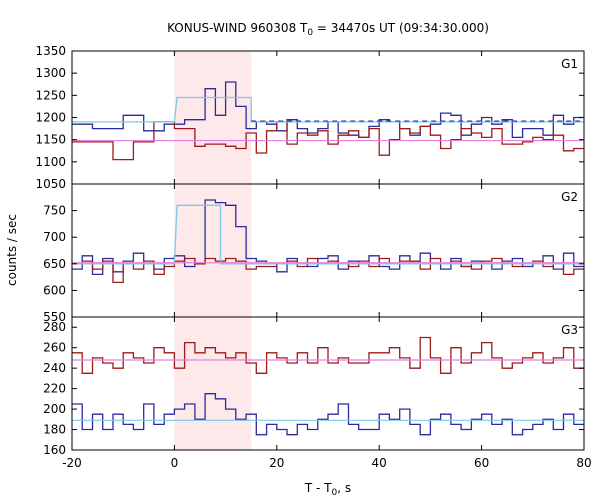 The width and height of the screenshot is (600, 500). Describe the element at coordinates (54, 264) in the screenshot. I see `y-tick-label: 650` at that location.